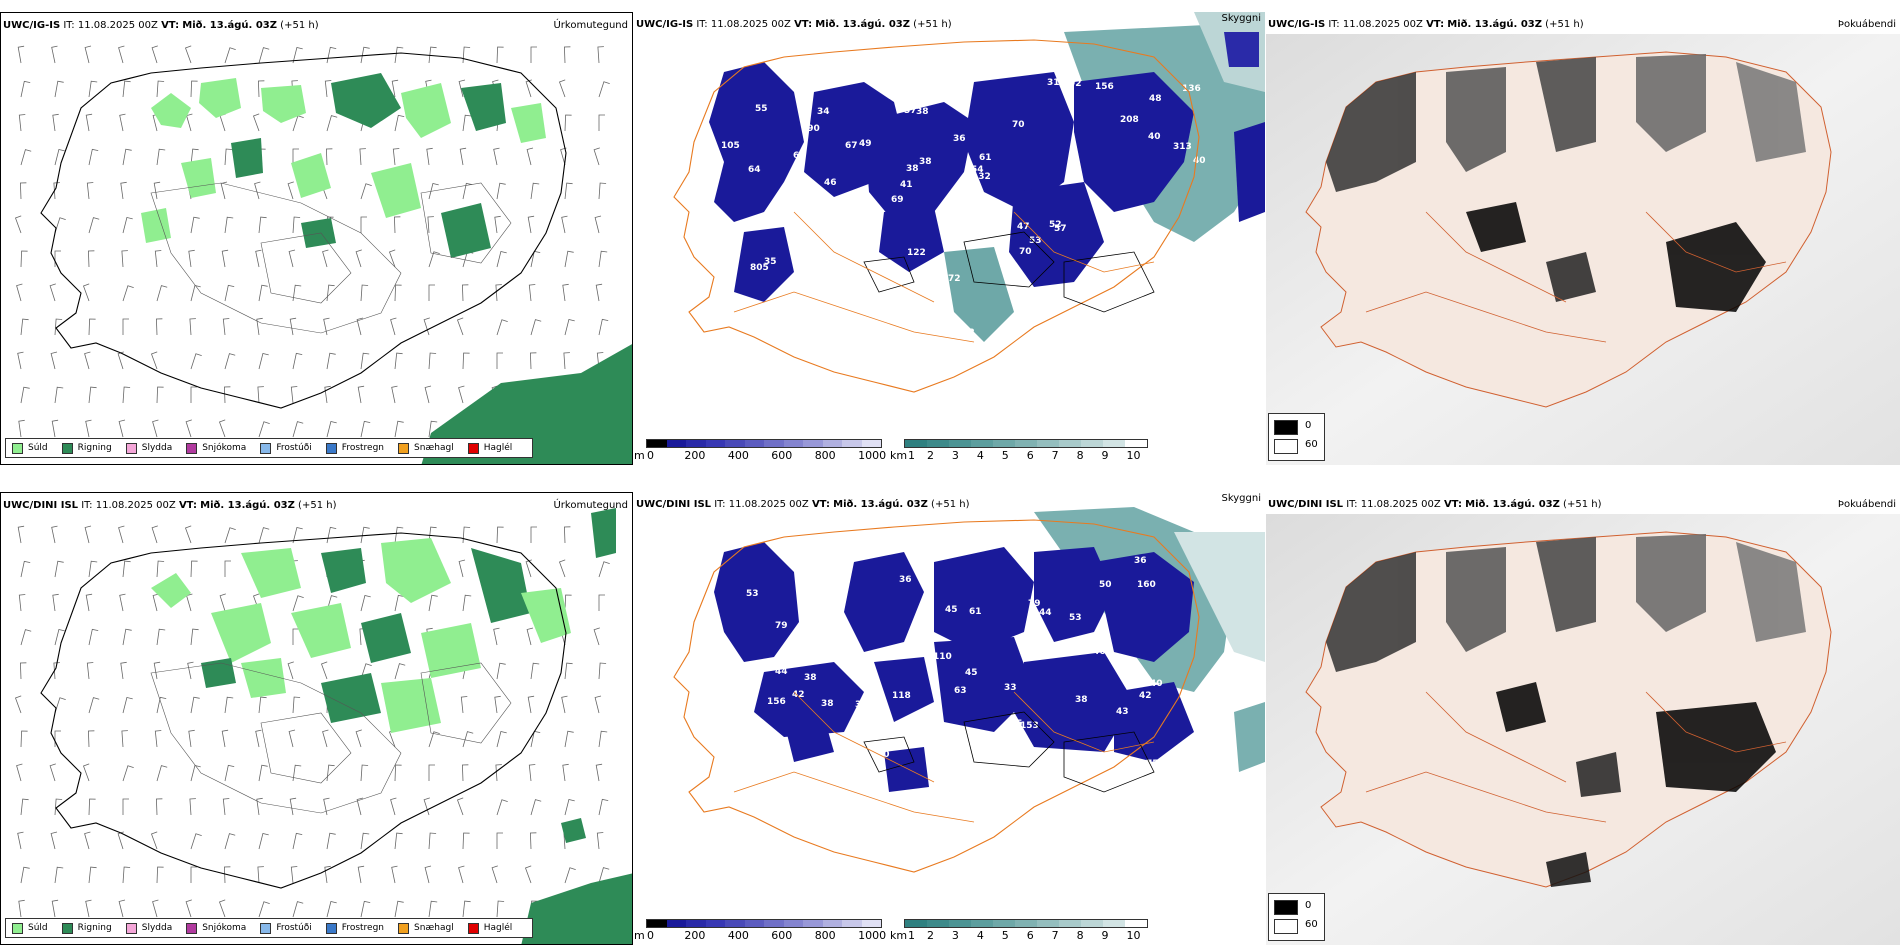 The height and width of the screenshot is (950, 1900). What do you see at coordinates (1155, 99) in the screenshot?
I see `cloud-base-label: 48` at bounding box center [1155, 99].